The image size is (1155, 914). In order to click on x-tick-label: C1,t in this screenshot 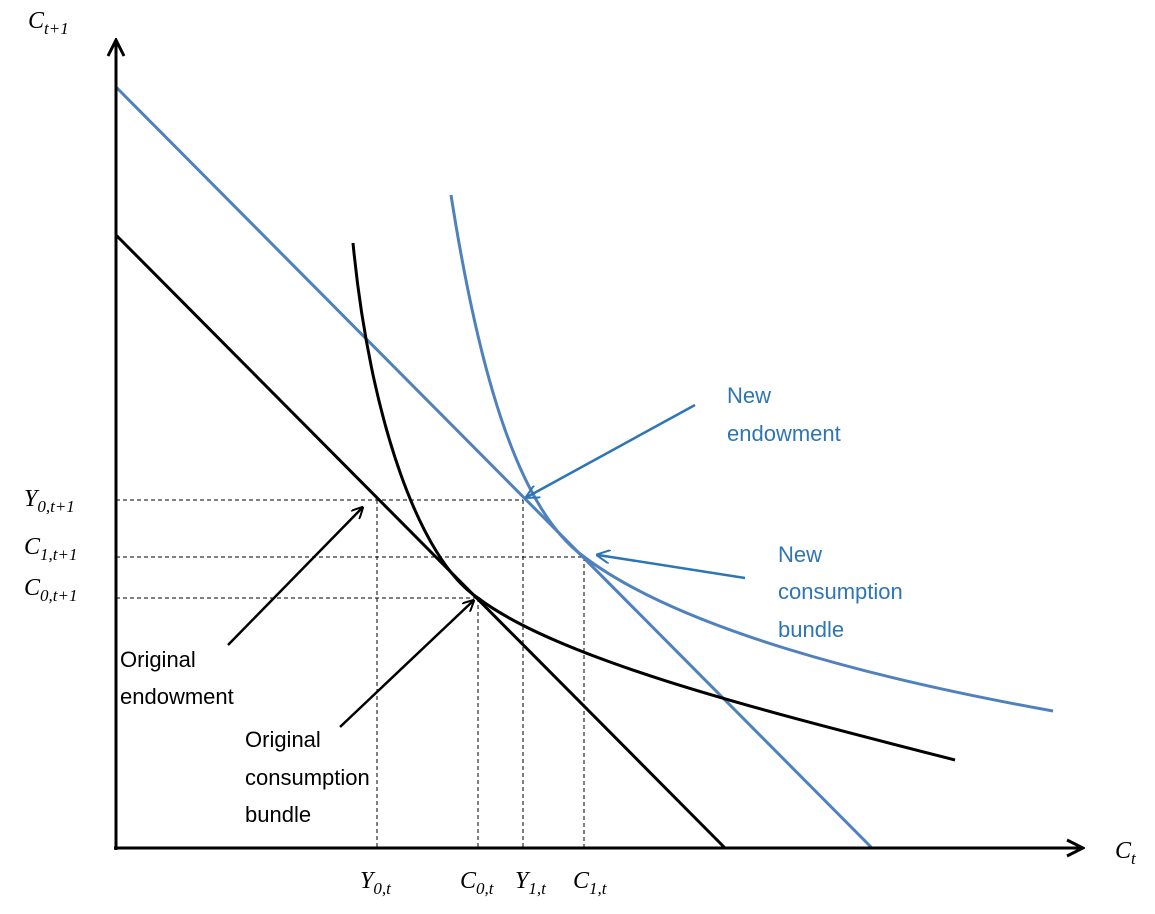, I will do `click(590, 883)`.